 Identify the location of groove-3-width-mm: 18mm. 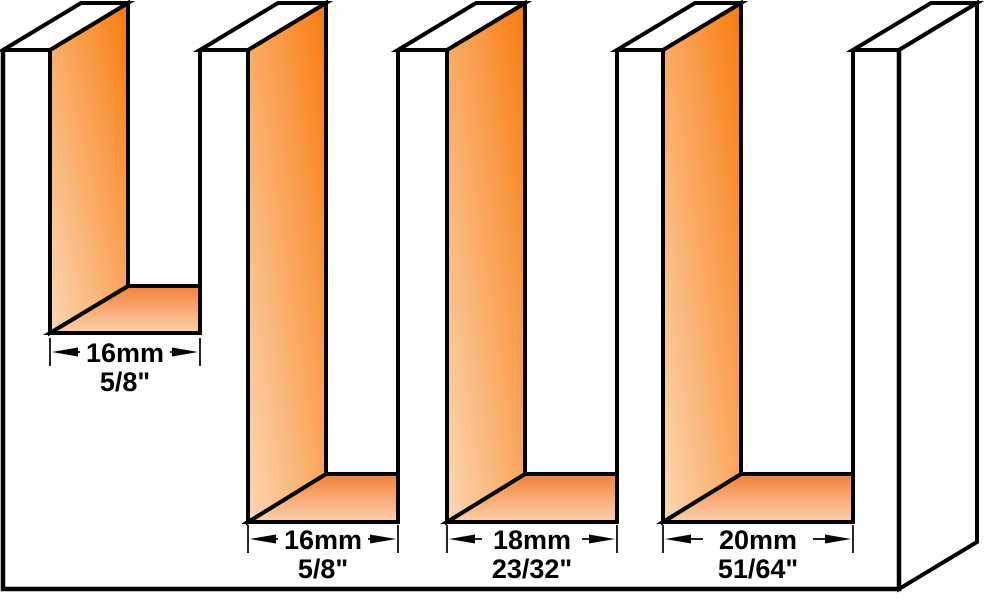
(532, 540).